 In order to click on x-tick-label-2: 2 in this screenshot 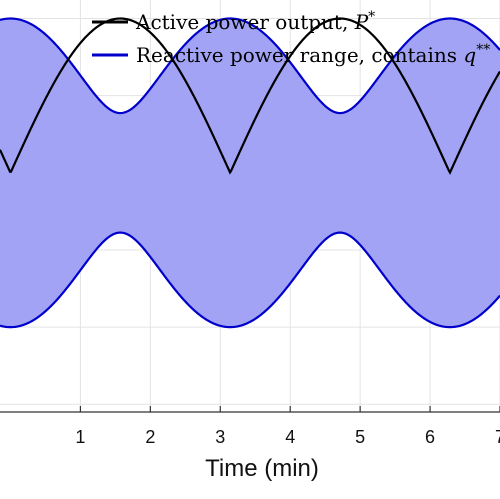, I will do `click(150, 437)`.